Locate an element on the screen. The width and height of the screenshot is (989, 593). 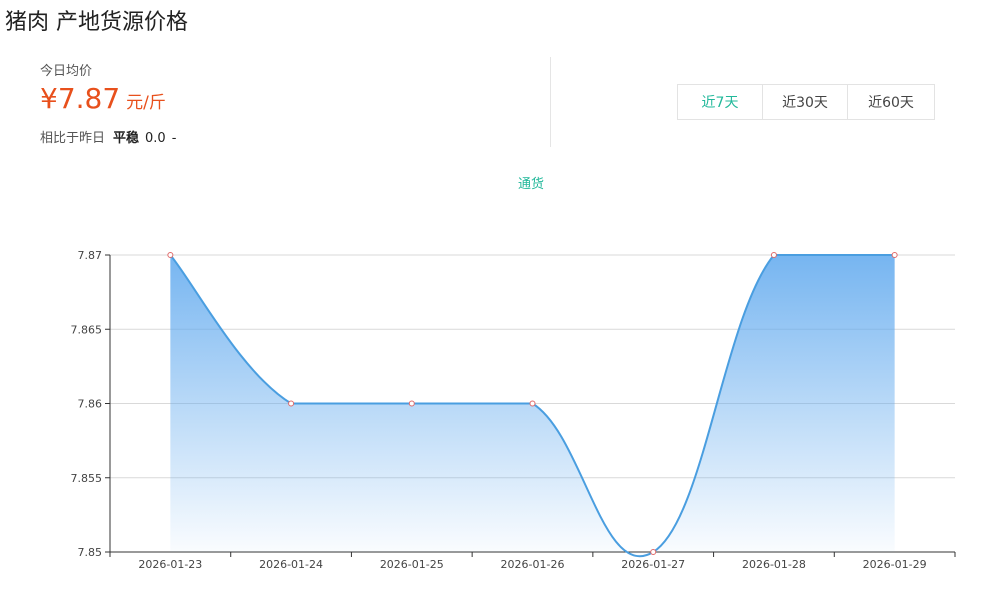
avg-price-label: 今日均价 is located at coordinates (66, 71).